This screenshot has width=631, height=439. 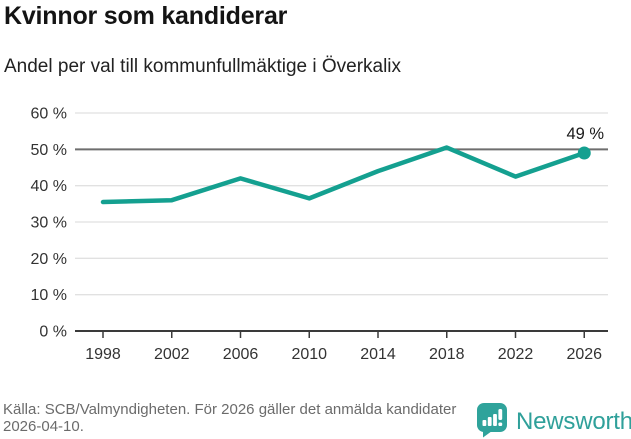 I want to click on end-value-label: 49 %, so click(x=585, y=134).